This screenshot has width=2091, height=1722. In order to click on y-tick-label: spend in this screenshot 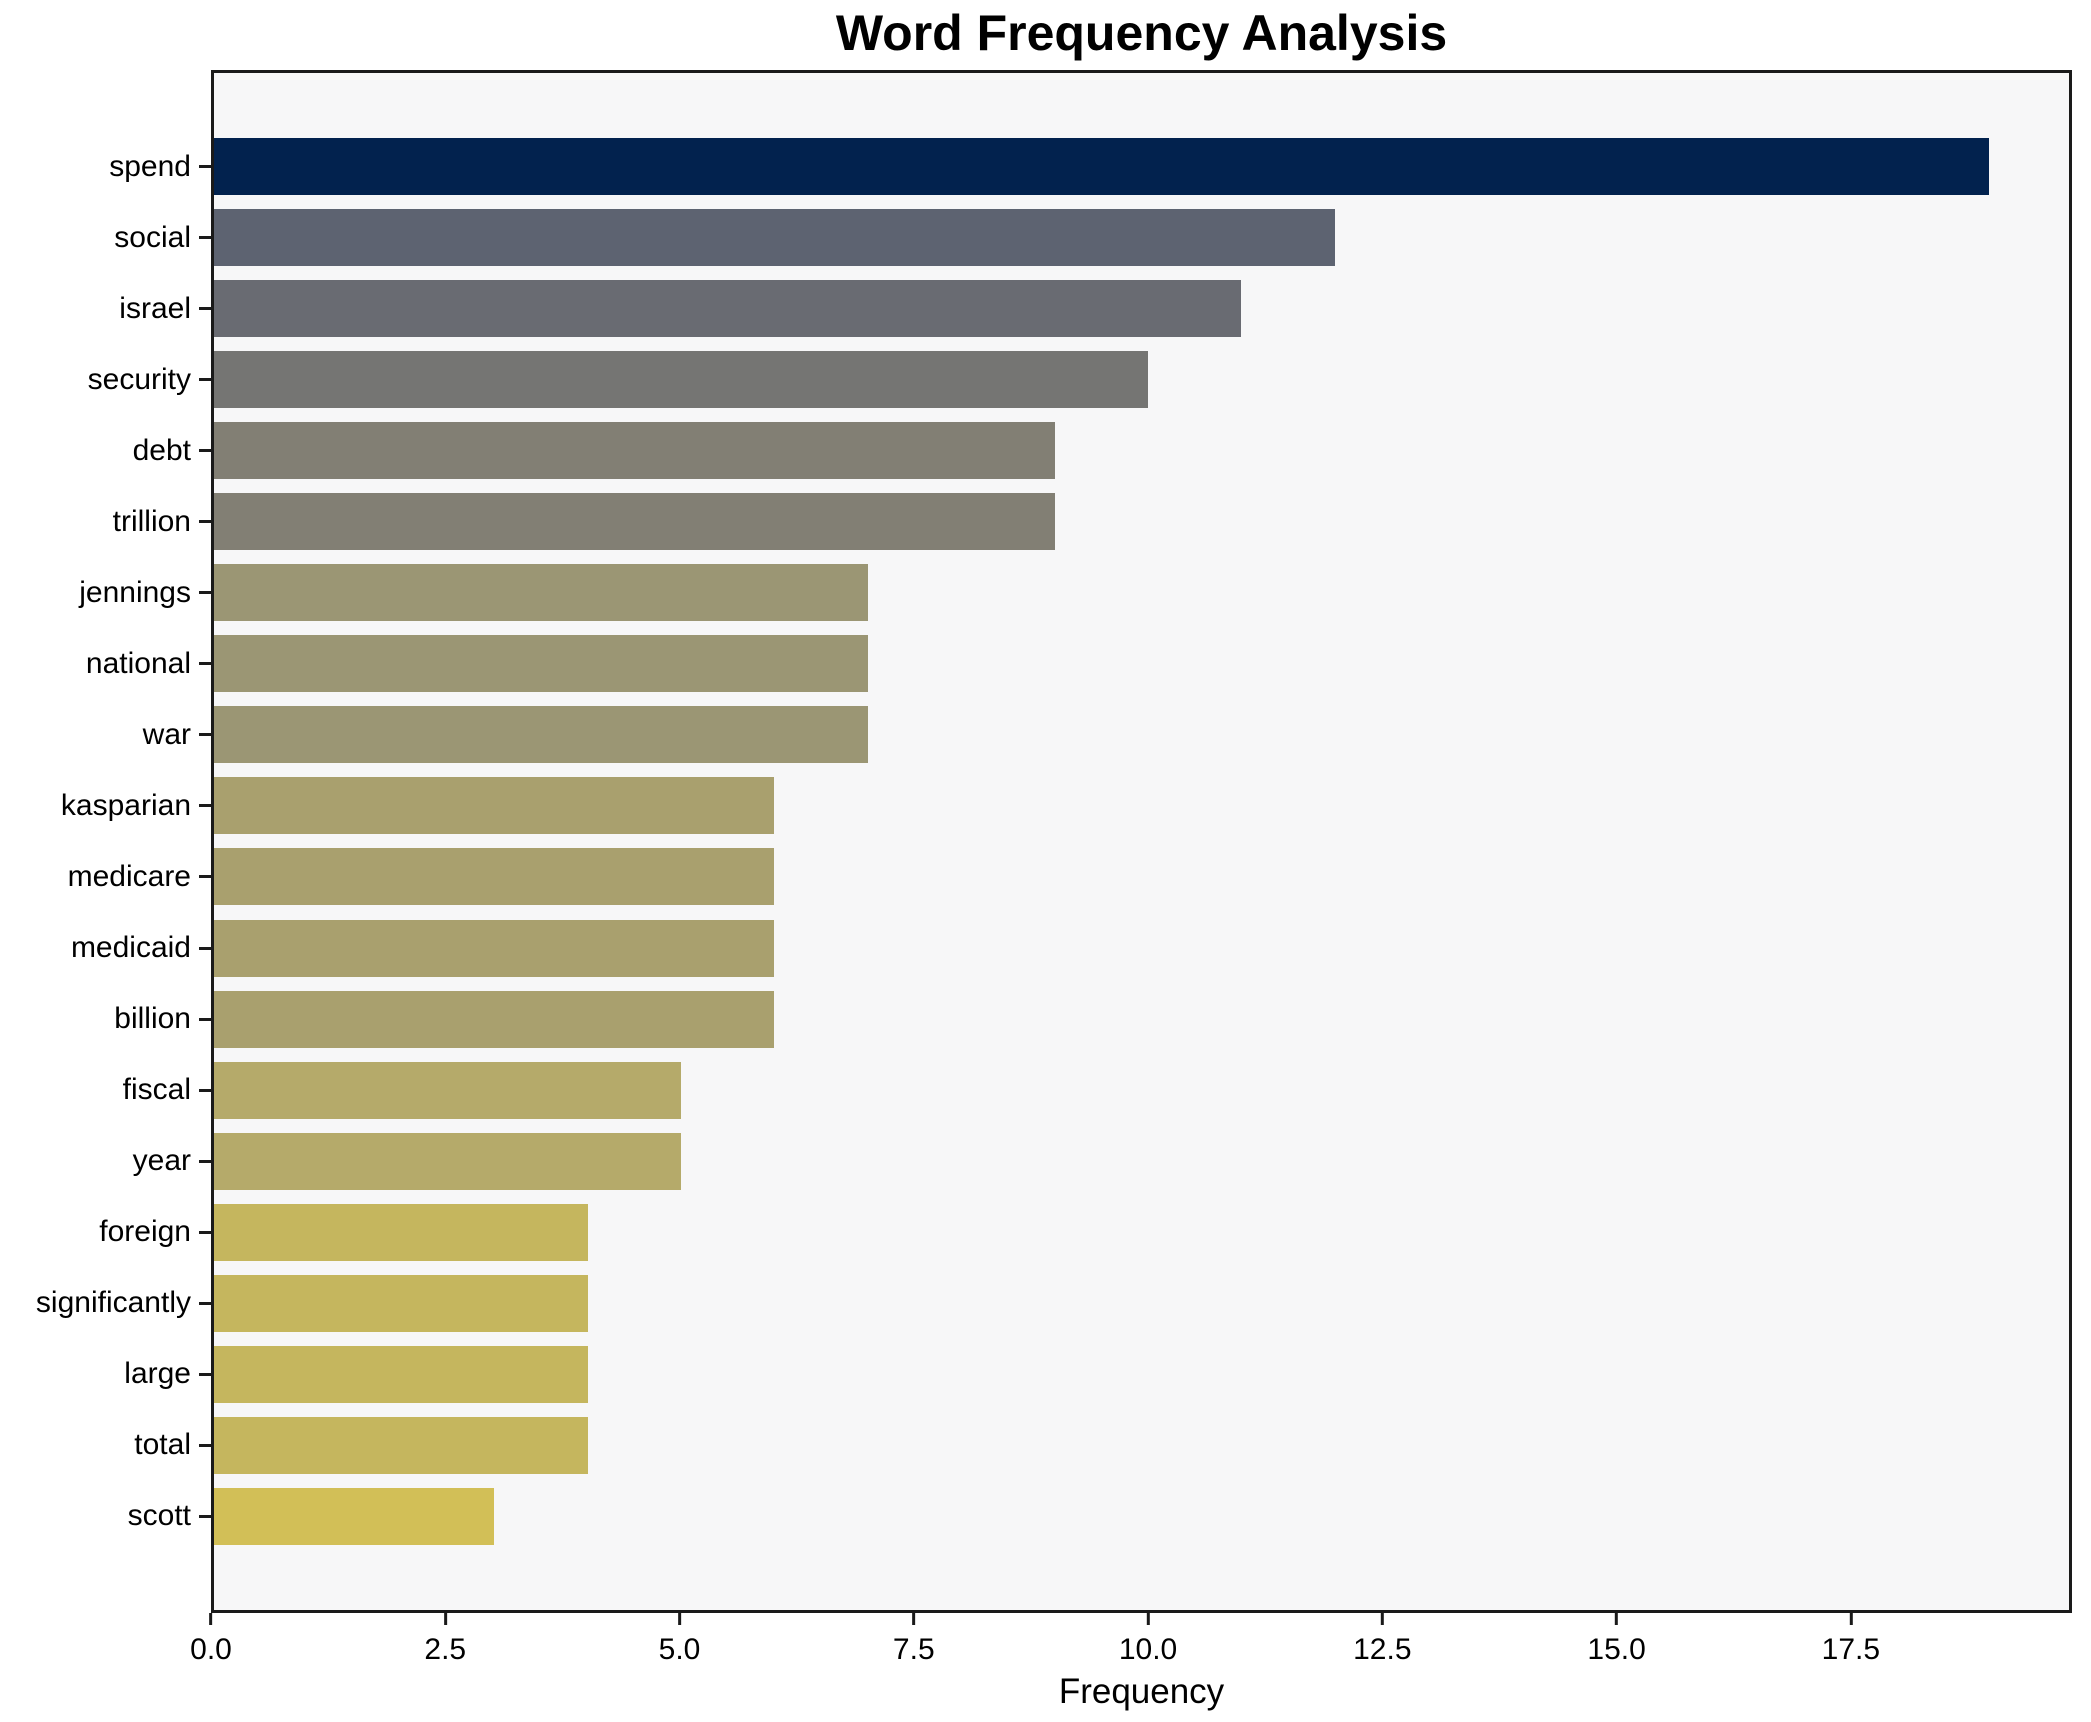, I will do `click(150, 166)`.